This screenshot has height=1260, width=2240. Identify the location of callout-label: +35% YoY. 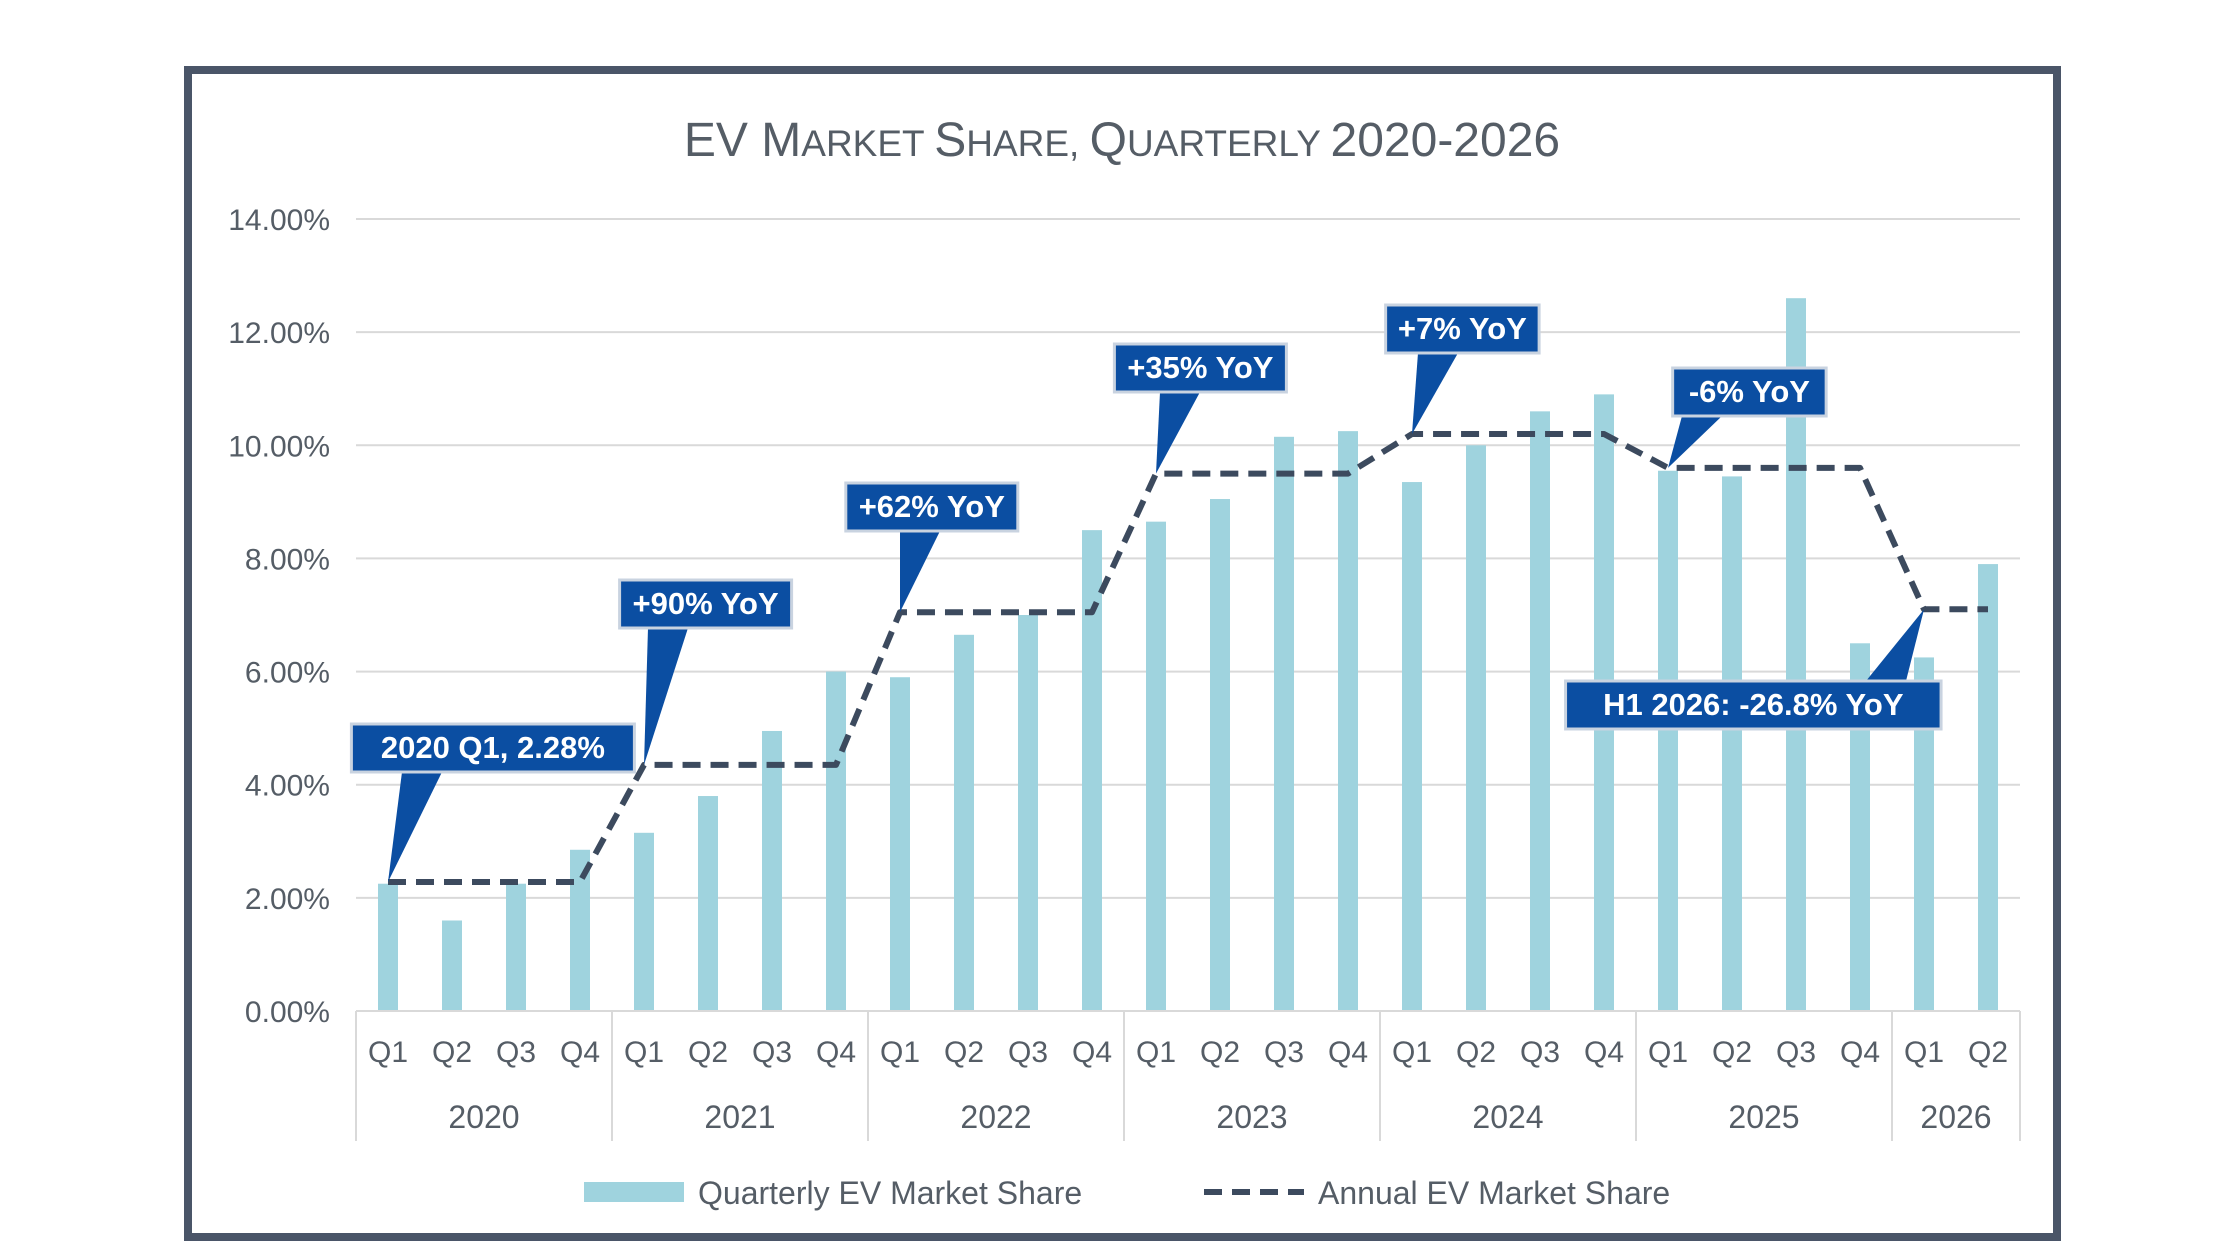
(1200, 367).